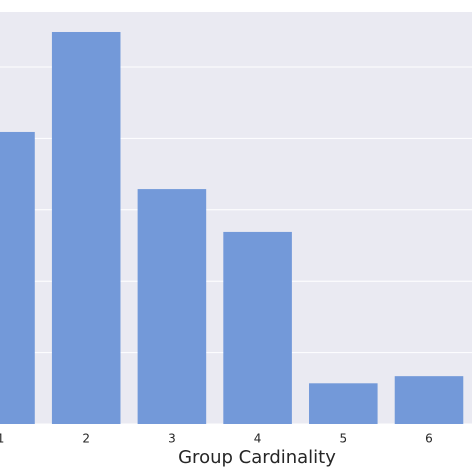  Describe the element at coordinates (343, 439) in the screenshot. I see `x-tick-label: 5` at that location.